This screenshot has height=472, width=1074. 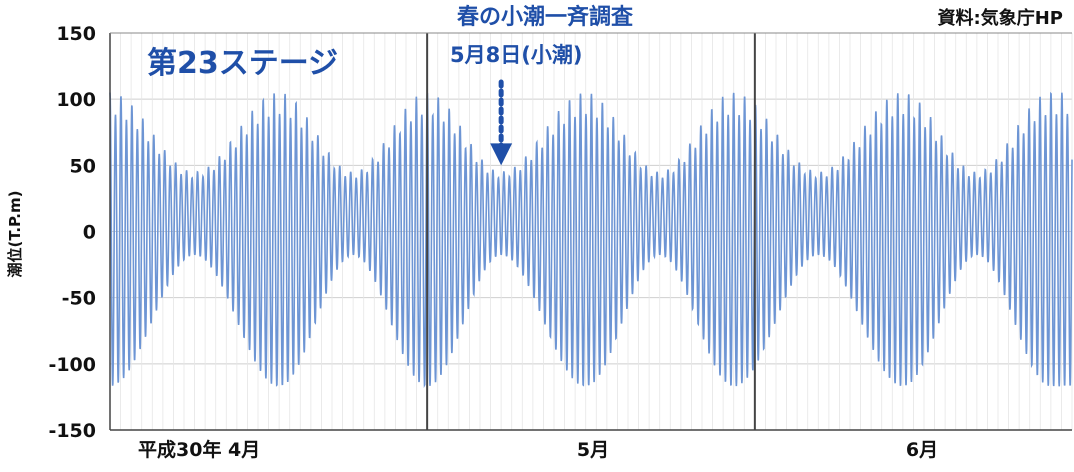 I want to click on y-tick-label: 0, so click(x=89, y=233).